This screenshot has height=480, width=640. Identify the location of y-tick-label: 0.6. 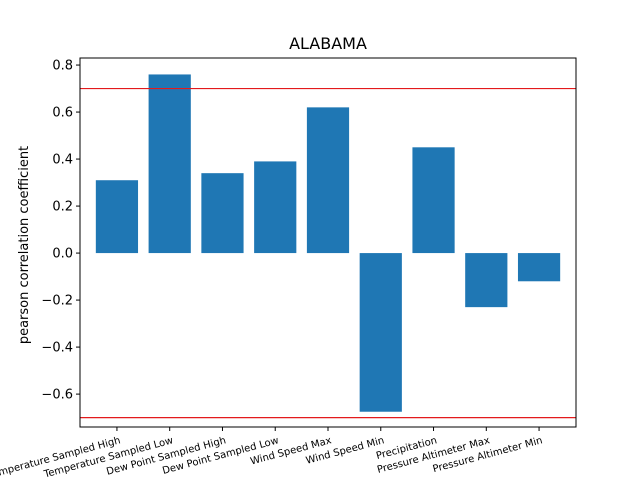
(62, 113).